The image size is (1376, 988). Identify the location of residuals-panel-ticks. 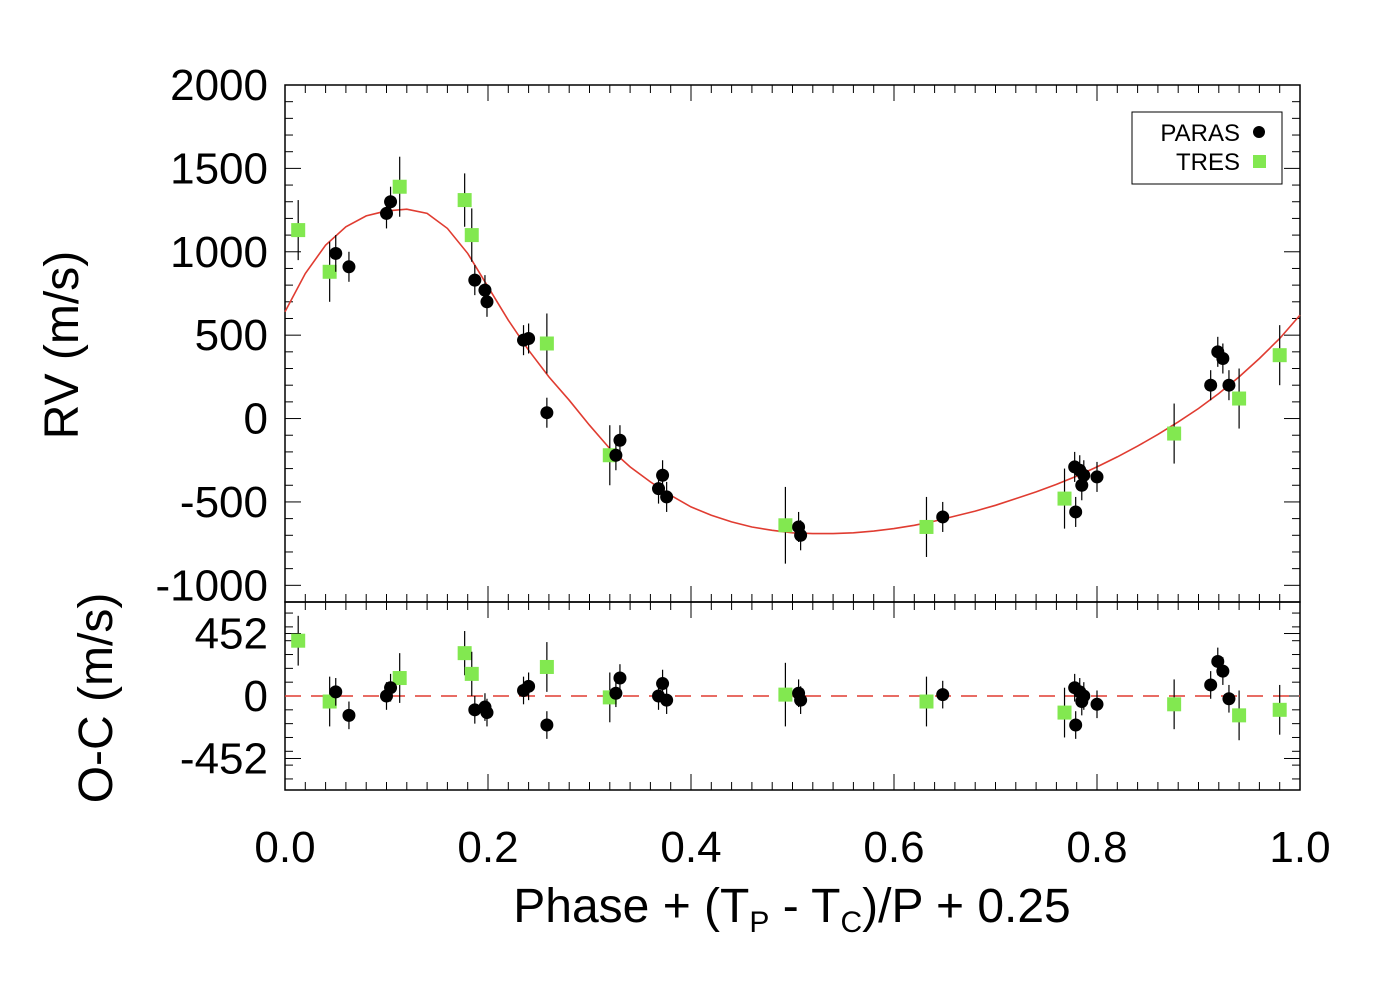
(792, 696).